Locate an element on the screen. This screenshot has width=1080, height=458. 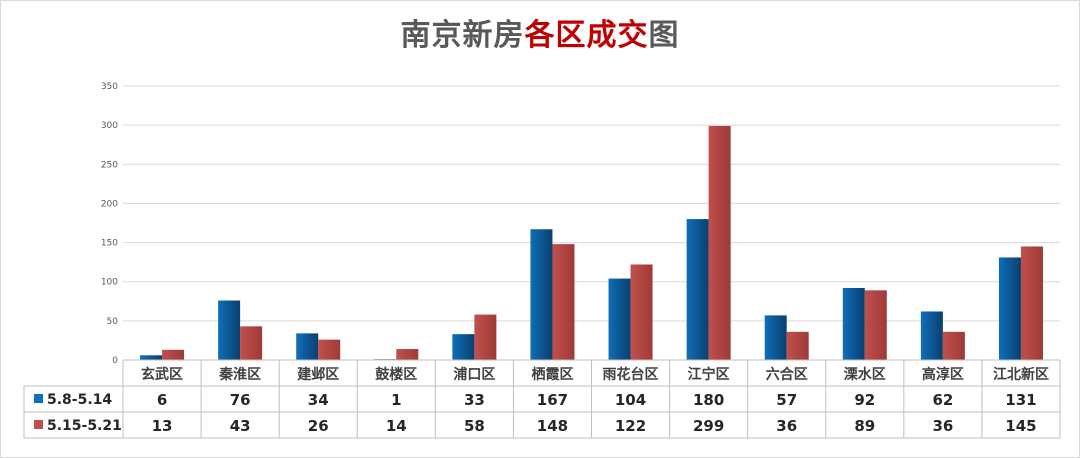
table-cell-value: 58 is located at coordinates (474, 426).